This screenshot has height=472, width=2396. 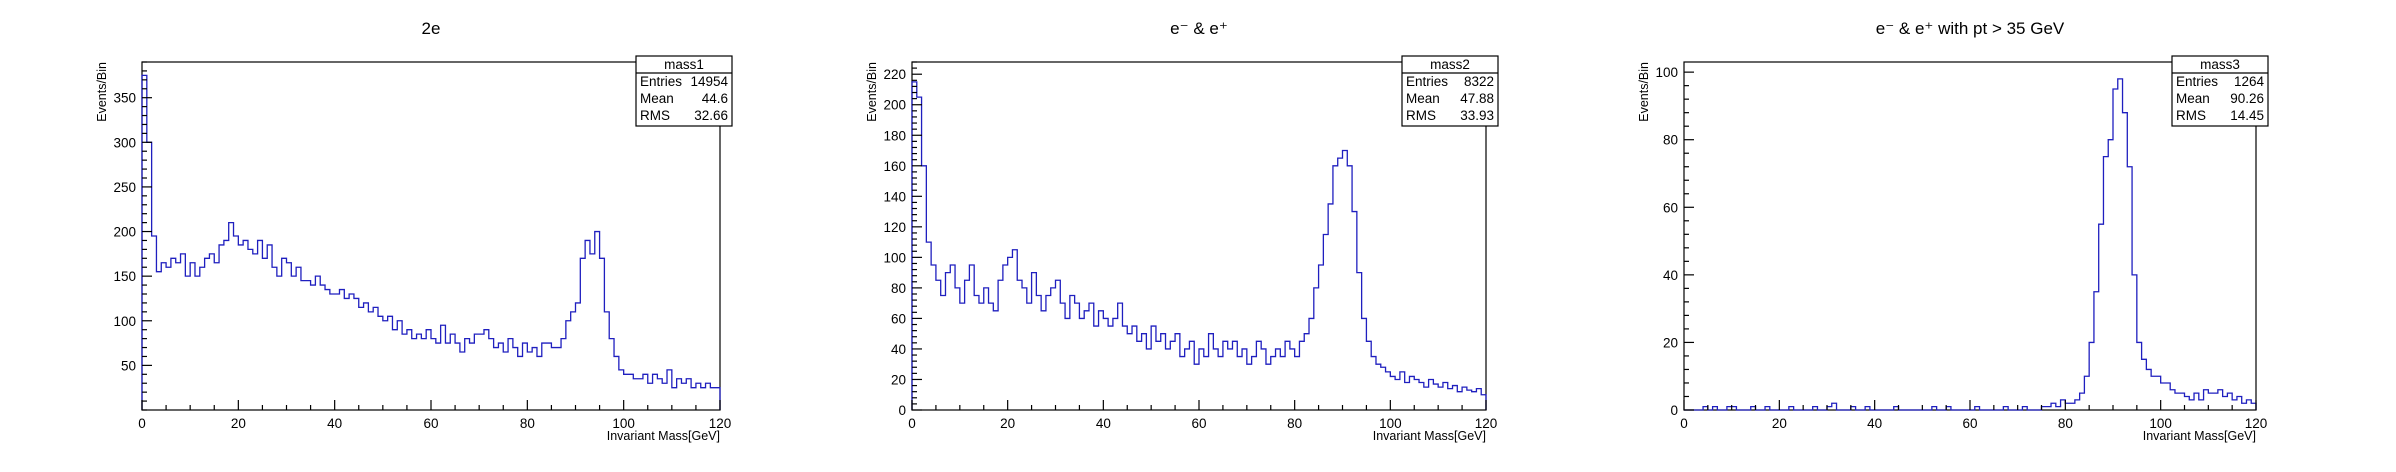 What do you see at coordinates (2249, 81) in the screenshot?
I see `stats-row-value: 1264` at bounding box center [2249, 81].